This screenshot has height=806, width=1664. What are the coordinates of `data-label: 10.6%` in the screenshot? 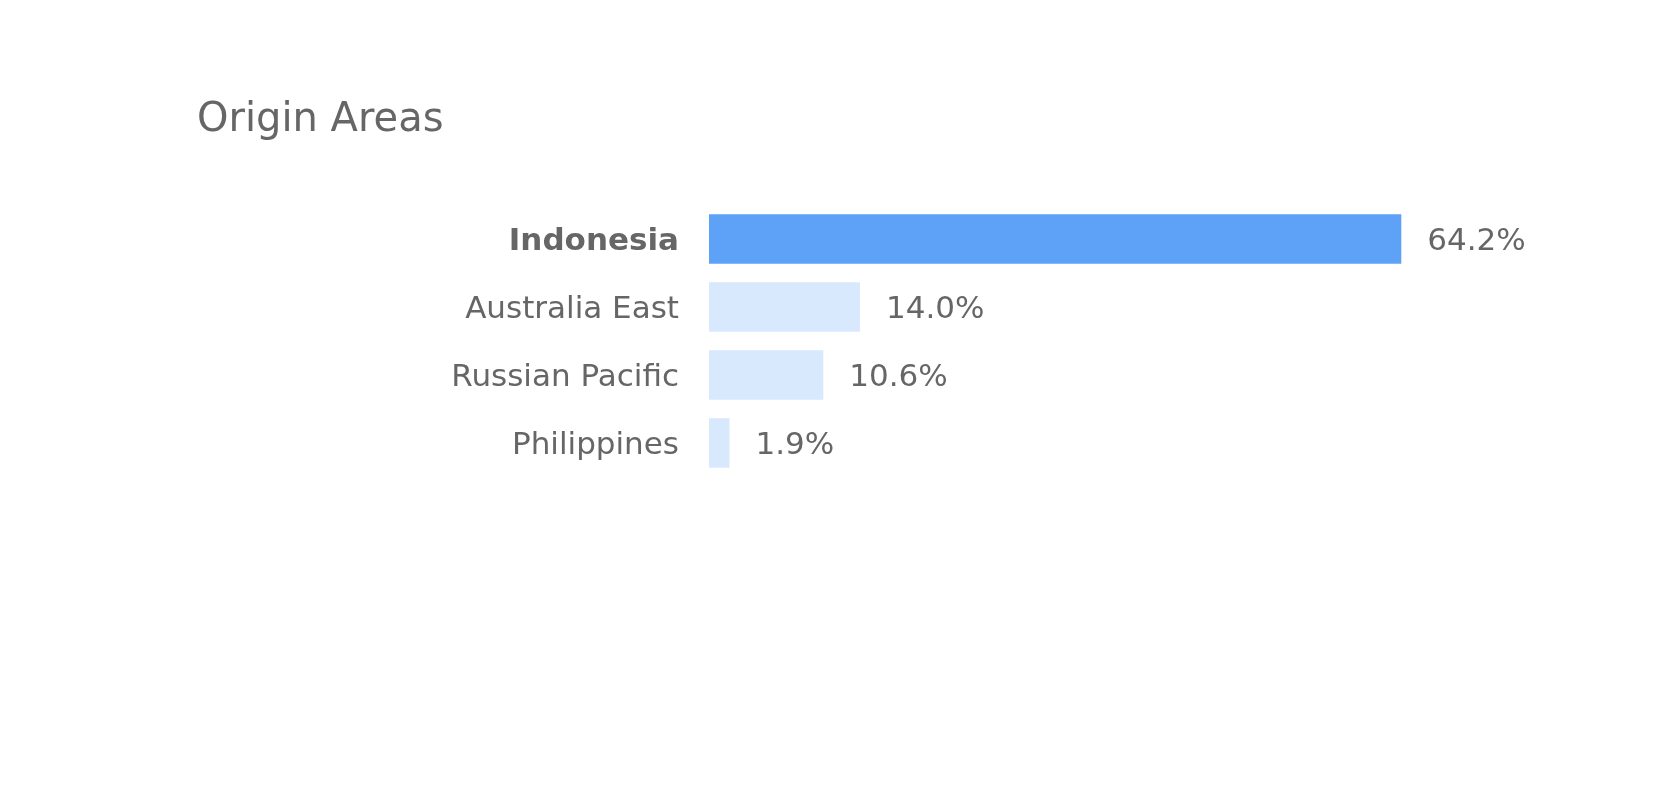 It's located at (898, 375).